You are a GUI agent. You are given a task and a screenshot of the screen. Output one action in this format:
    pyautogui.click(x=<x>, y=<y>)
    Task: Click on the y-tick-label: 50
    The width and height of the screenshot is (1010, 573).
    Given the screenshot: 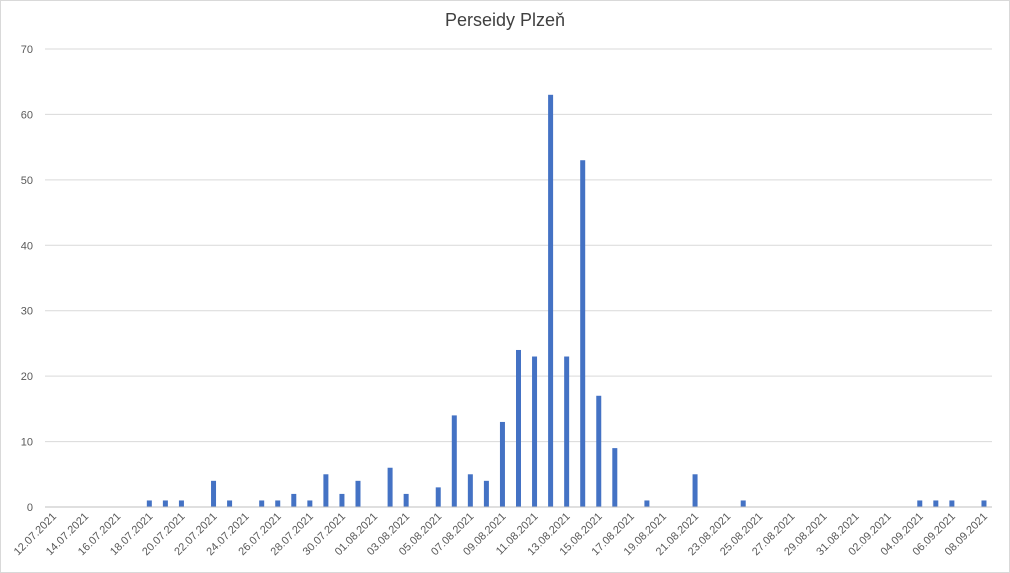 What is the action you would take?
    pyautogui.click(x=27, y=181)
    